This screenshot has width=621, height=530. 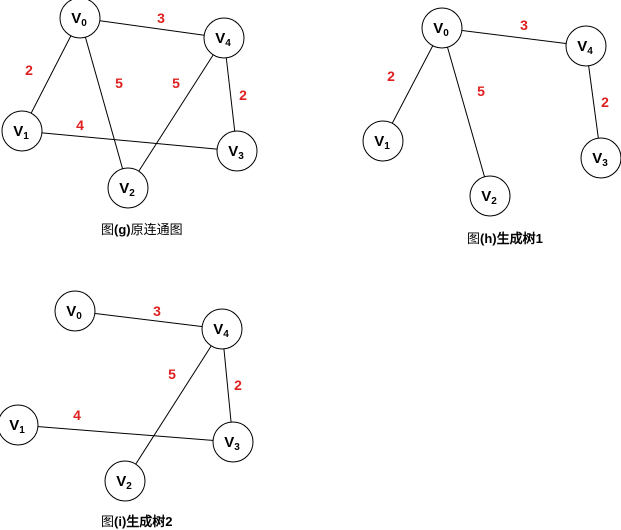 I want to click on caption-graph-i: 图(i)生成树2, so click(x=137, y=521).